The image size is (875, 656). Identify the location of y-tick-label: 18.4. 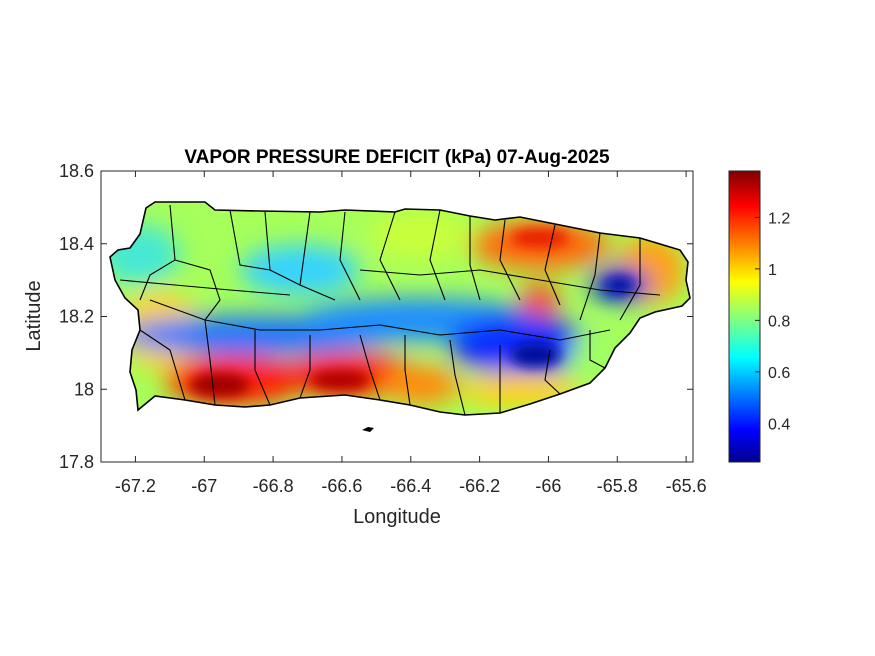
(76, 244).